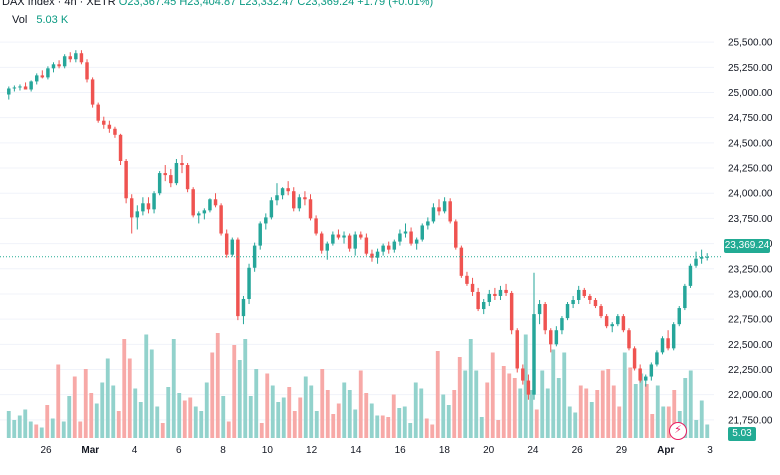  I want to click on price-tick-label: 21,750.00, so click(750, 420).